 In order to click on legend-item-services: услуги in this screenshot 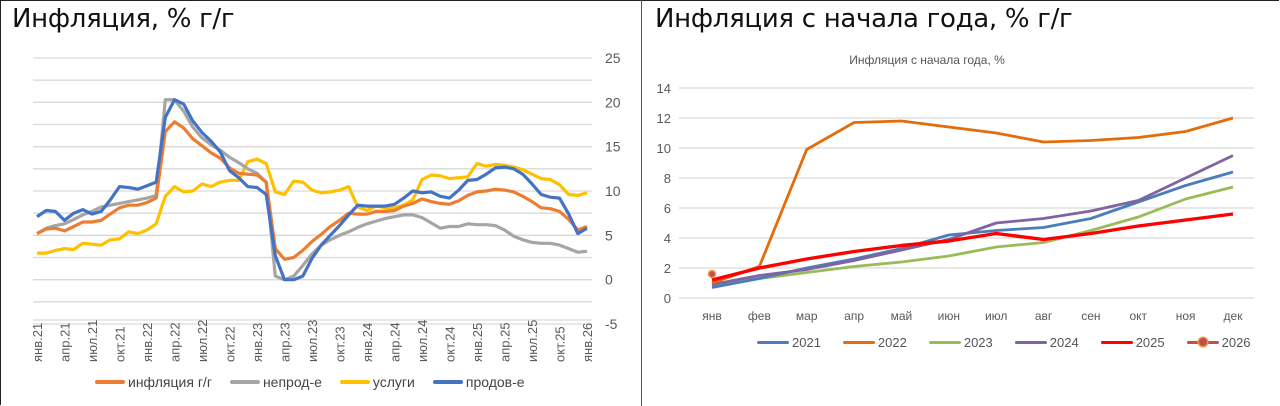, I will do `click(377, 382)`.